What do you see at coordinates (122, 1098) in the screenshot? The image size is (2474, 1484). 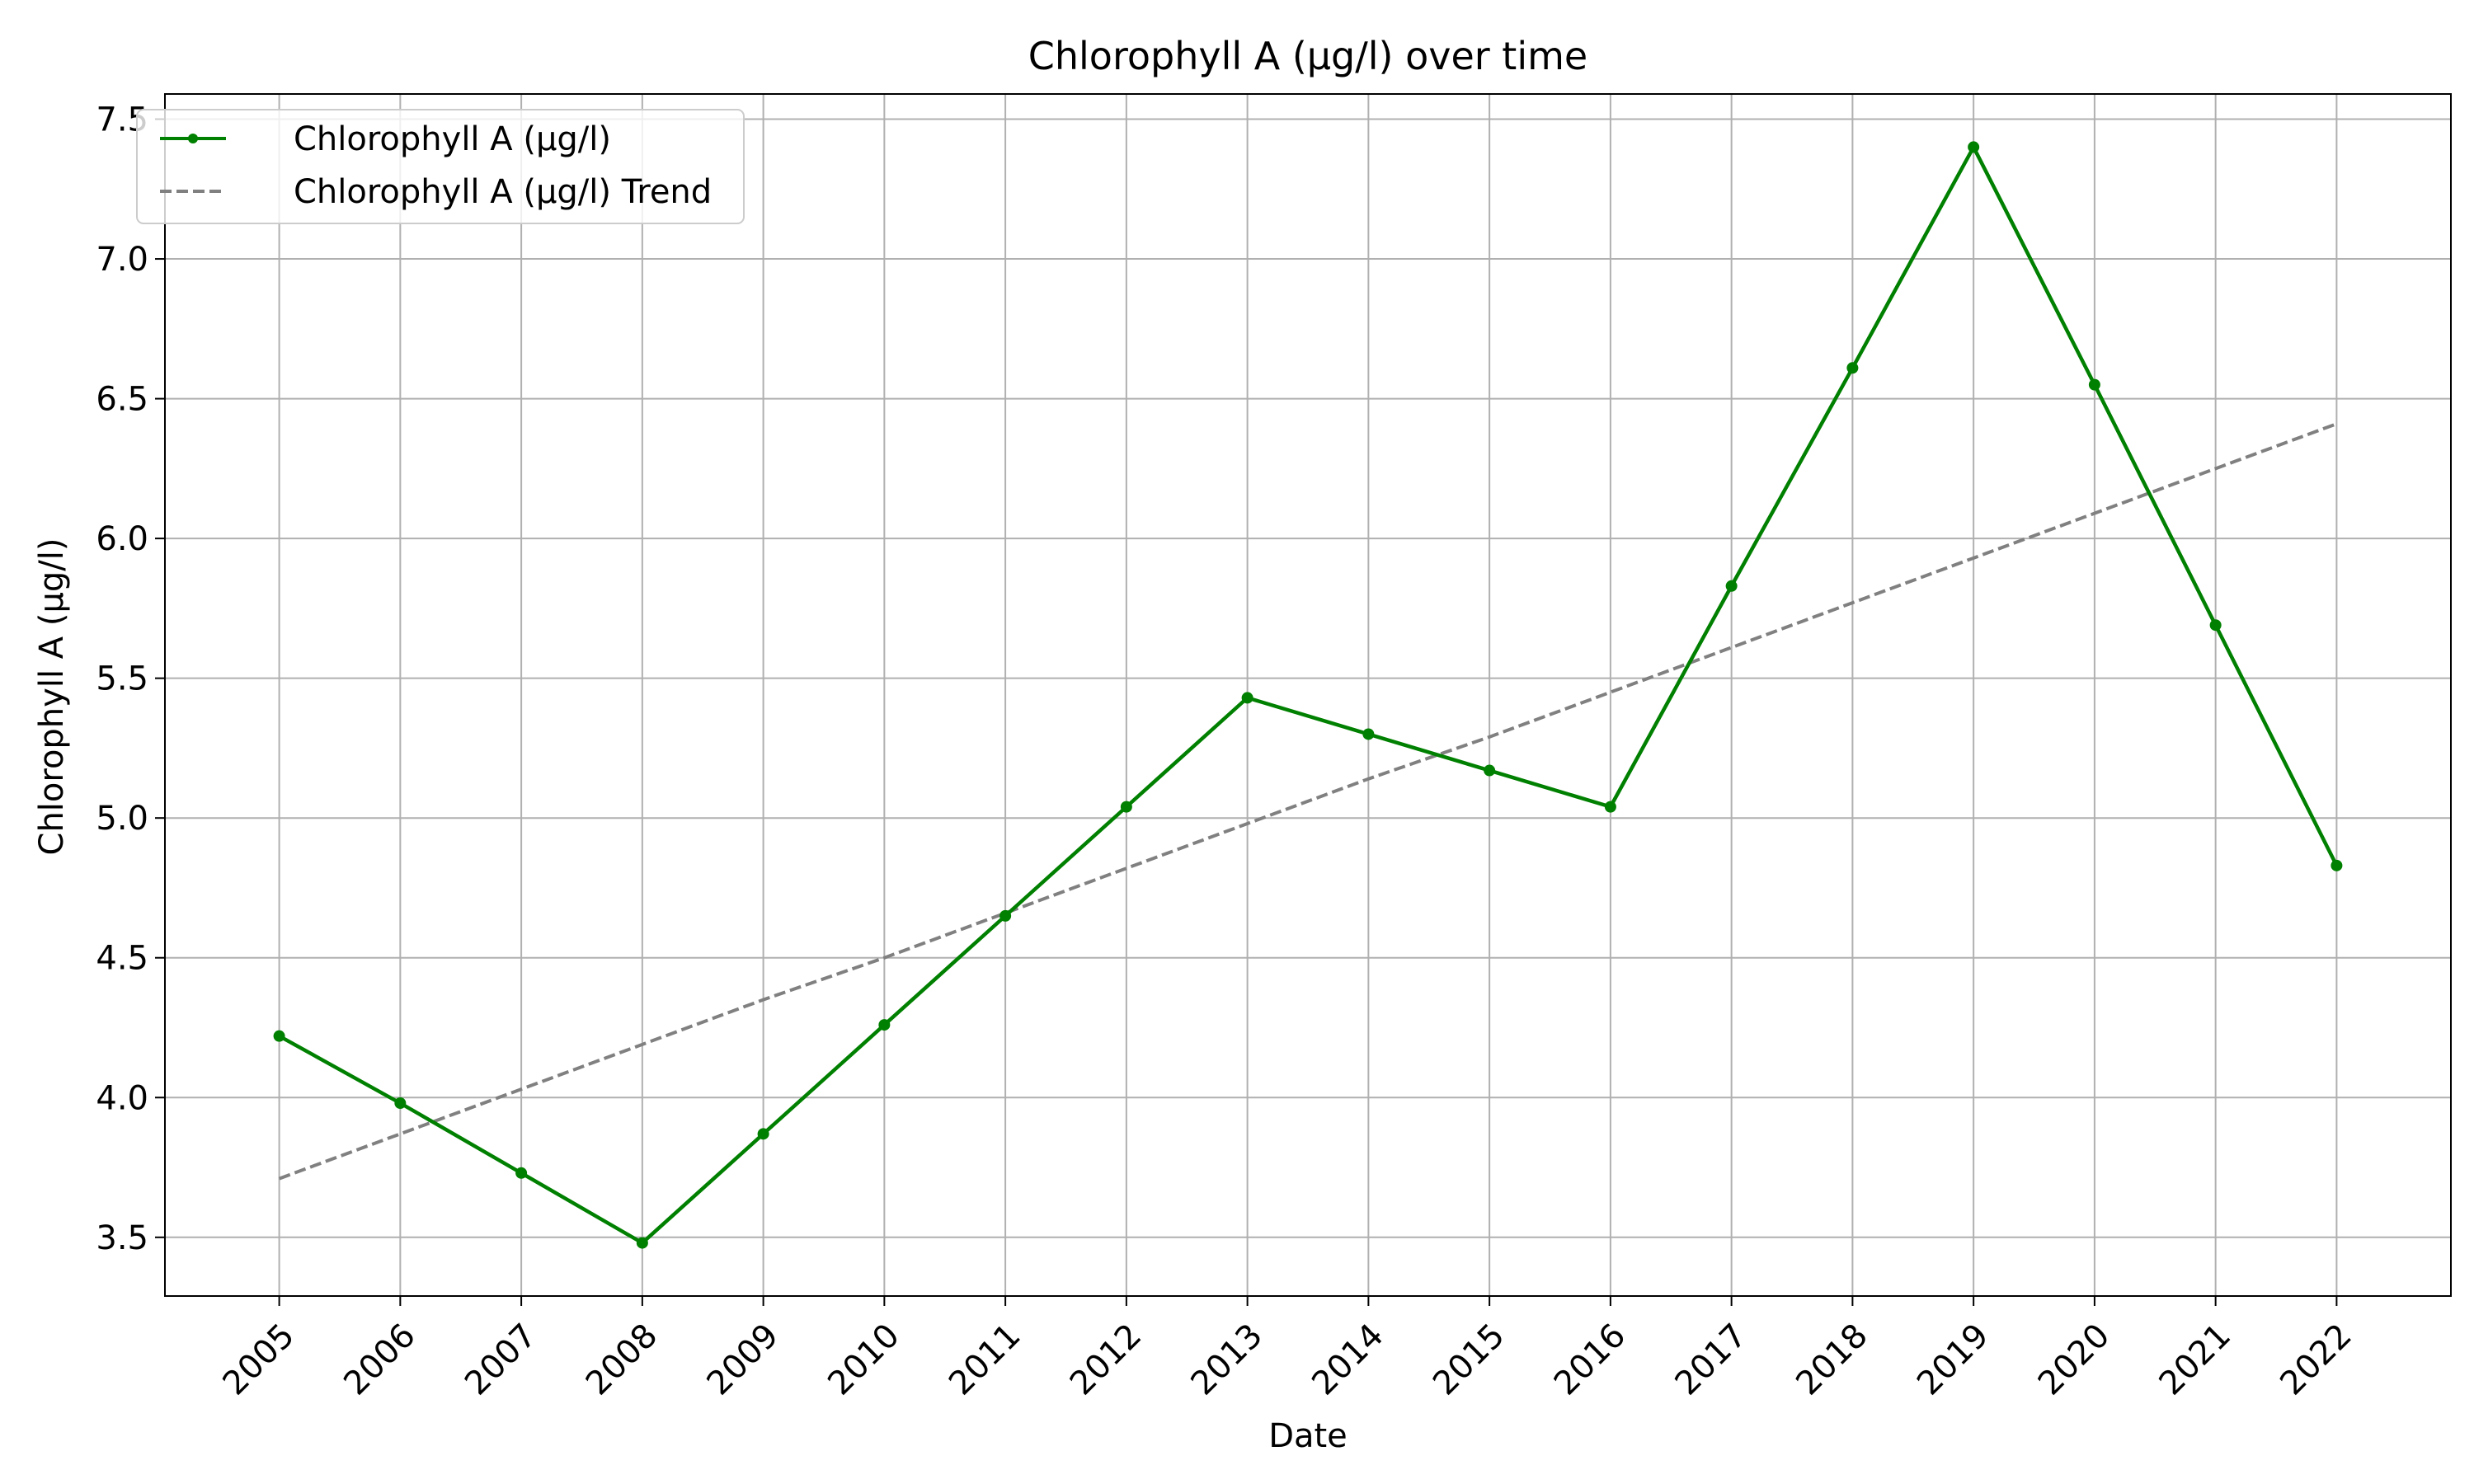 I see `y-tick-label: 4.0` at bounding box center [122, 1098].